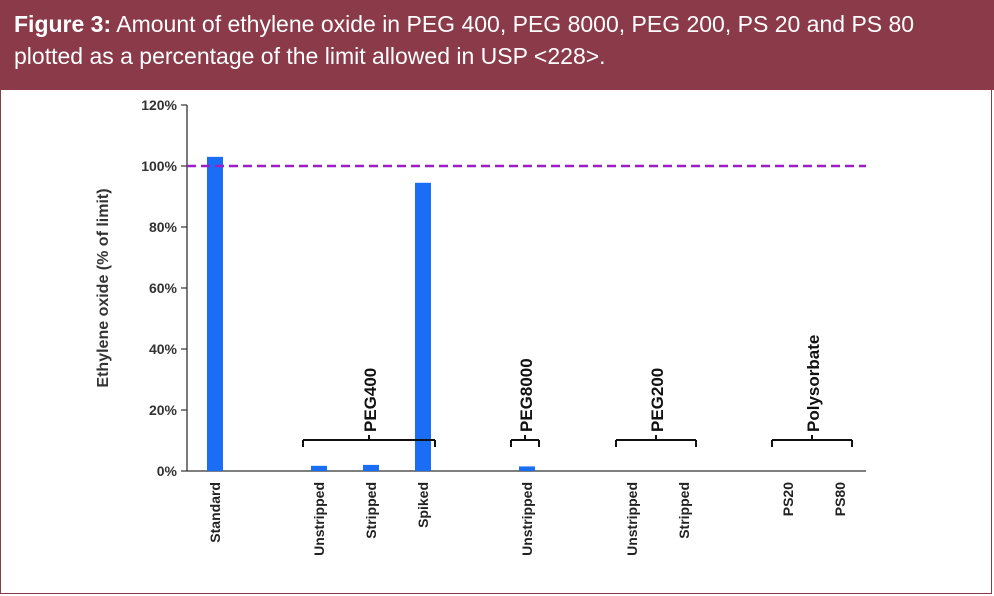 Image resolution: width=994 pixels, height=596 pixels. I want to click on x-tick-label: Spiked, so click(423, 505).